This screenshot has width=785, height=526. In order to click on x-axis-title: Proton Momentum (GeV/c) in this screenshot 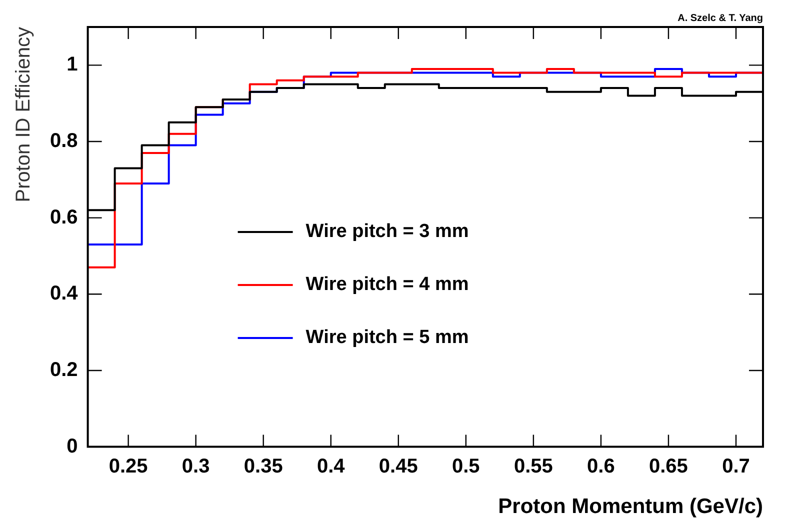, I will do `click(630, 506)`.